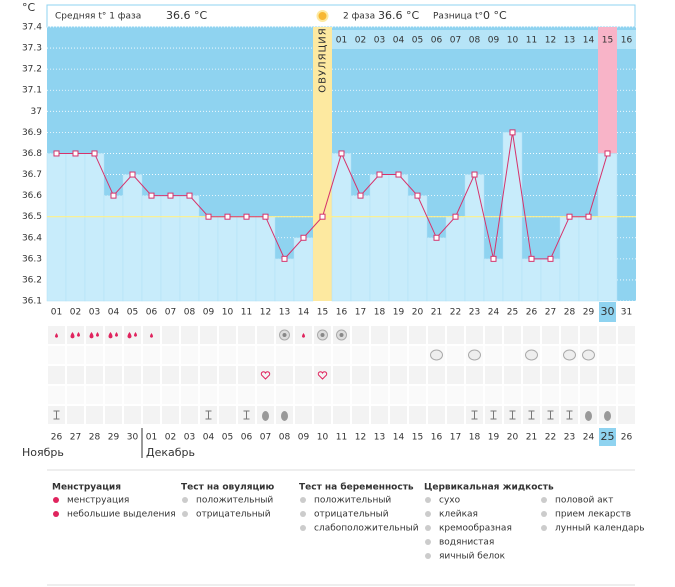  I want to click on legend-title: Менструация, so click(86, 488).